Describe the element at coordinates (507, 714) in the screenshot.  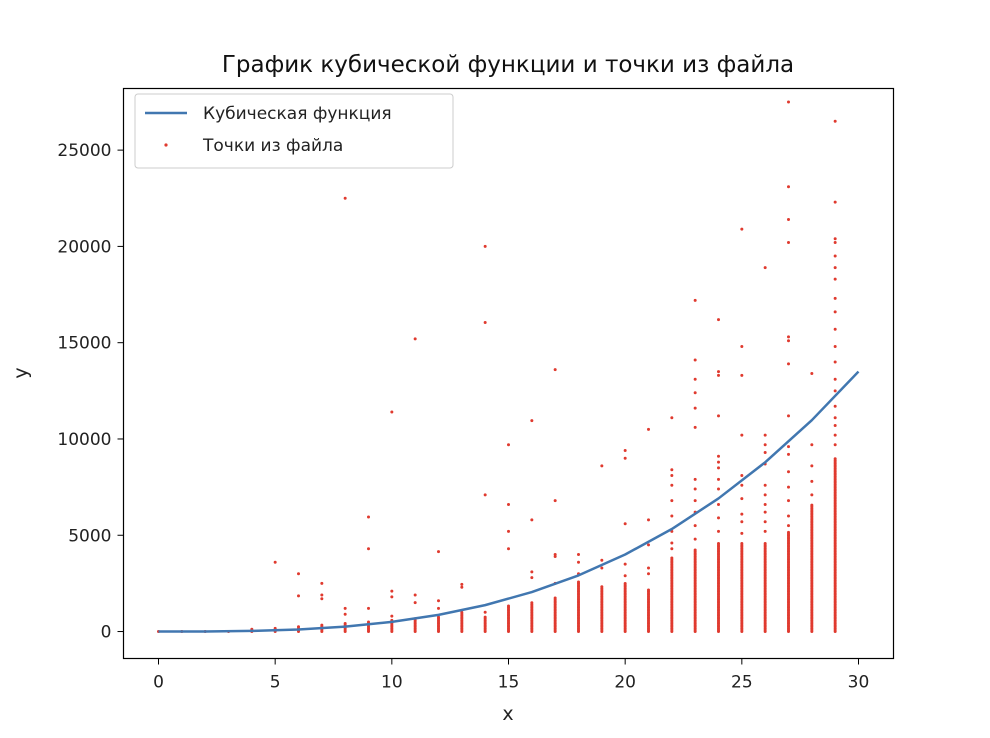
I see `x-axis-label: x` at that location.